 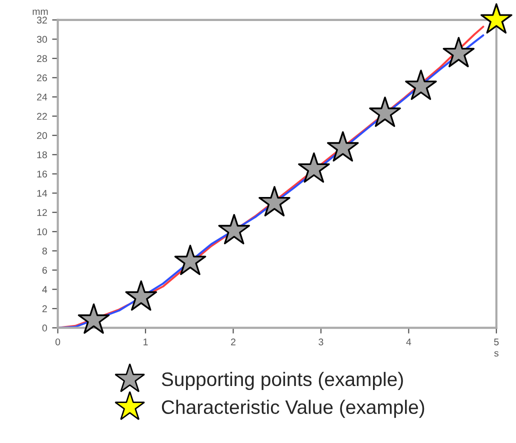 What do you see at coordinates (42, 58) in the screenshot?
I see `y-tick-label: 28` at bounding box center [42, 58].